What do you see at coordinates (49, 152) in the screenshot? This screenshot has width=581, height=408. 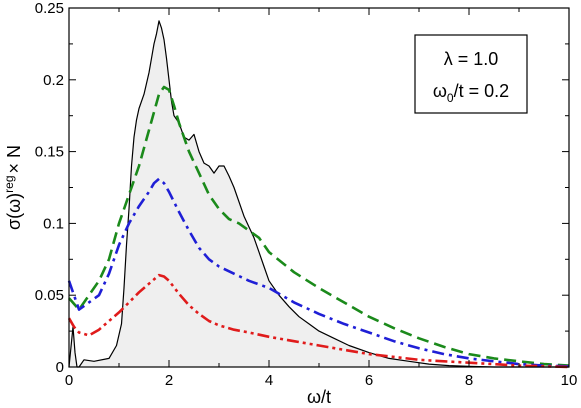 I see `y-tick-label: 0.15` at bounding box center [49, 152].